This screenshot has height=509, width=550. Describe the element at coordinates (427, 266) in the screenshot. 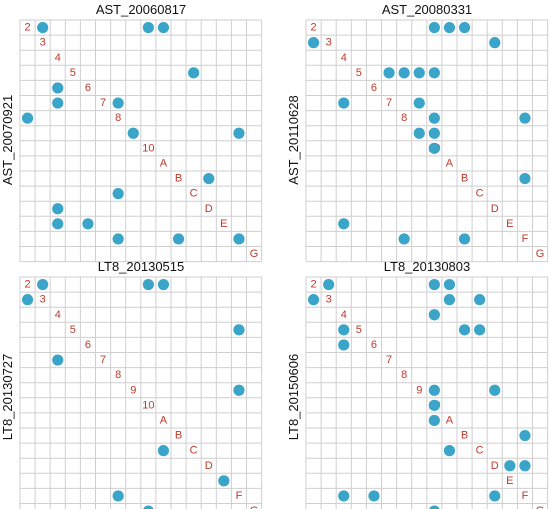

I see `panel-title: LT8_20130803` at that location.